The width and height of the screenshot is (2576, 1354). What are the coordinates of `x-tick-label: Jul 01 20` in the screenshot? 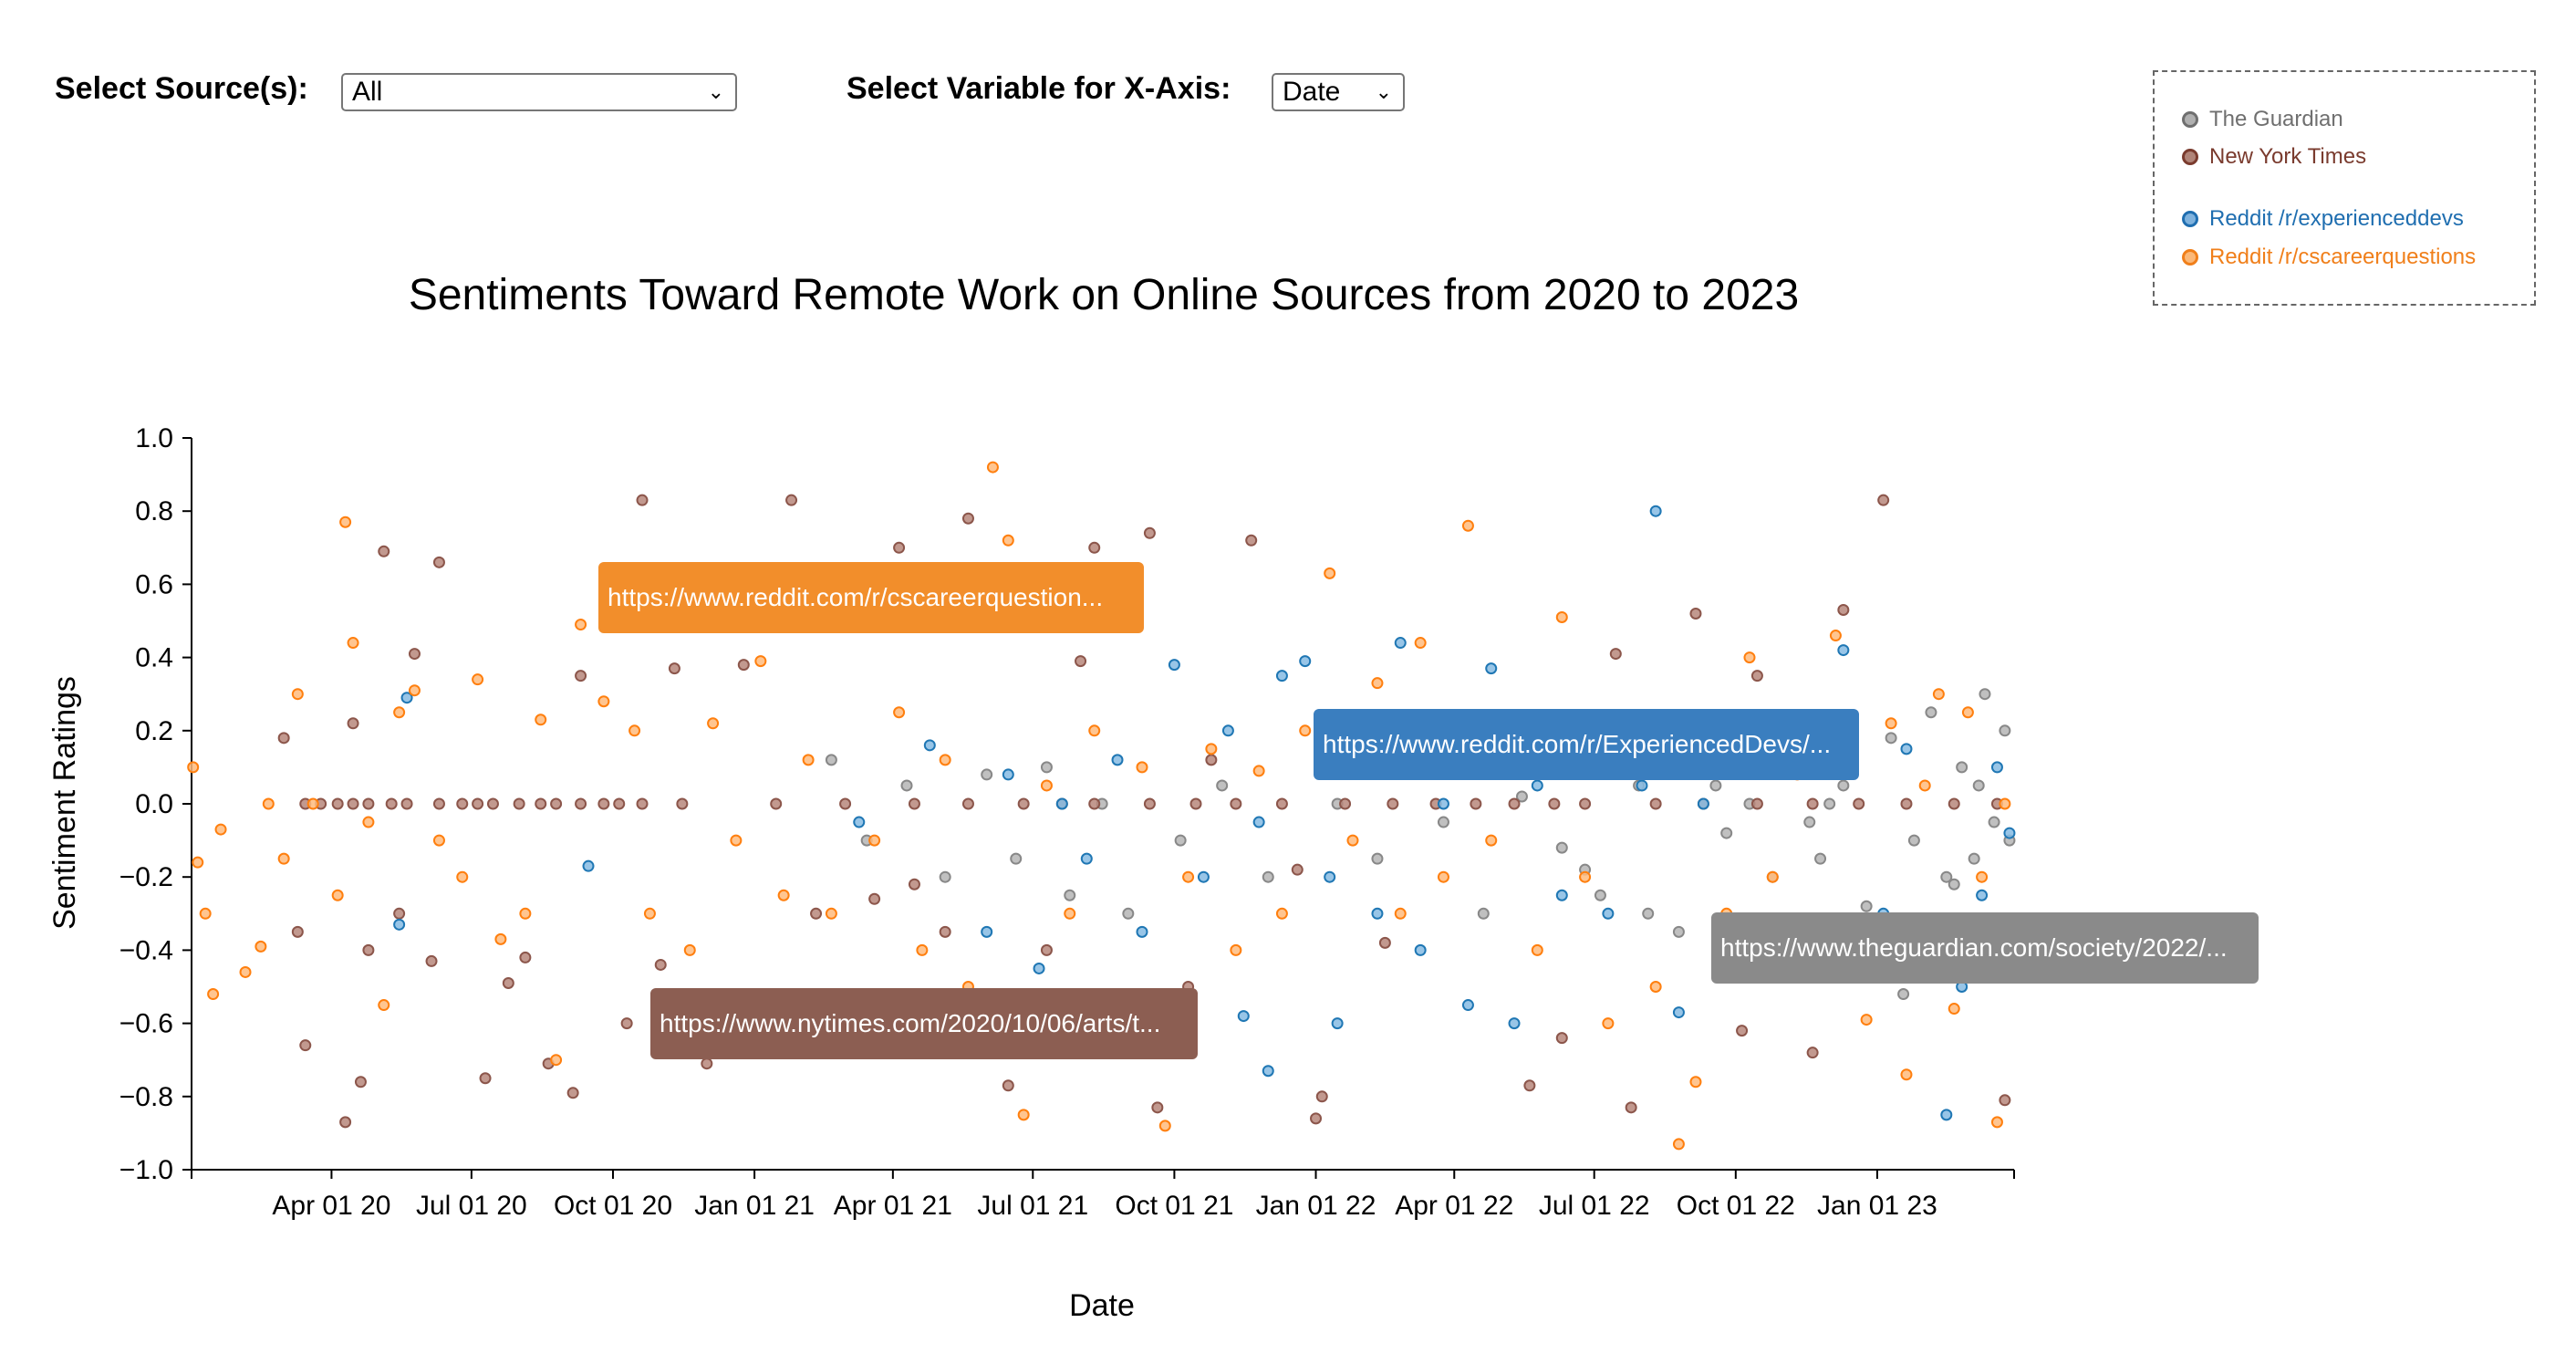 It's located at (471, 1206).